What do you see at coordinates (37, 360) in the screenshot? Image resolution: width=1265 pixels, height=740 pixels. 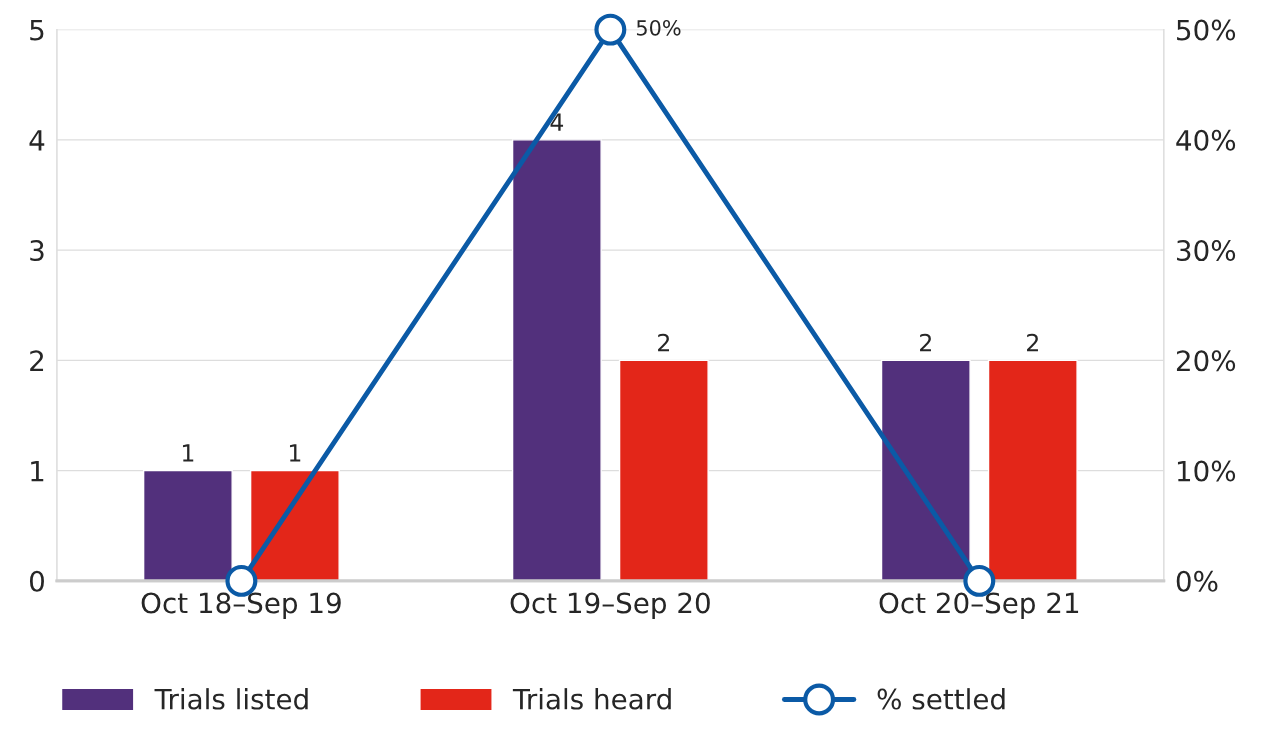 I see `y-tick-label: 2` at bounding box center [37, 360].